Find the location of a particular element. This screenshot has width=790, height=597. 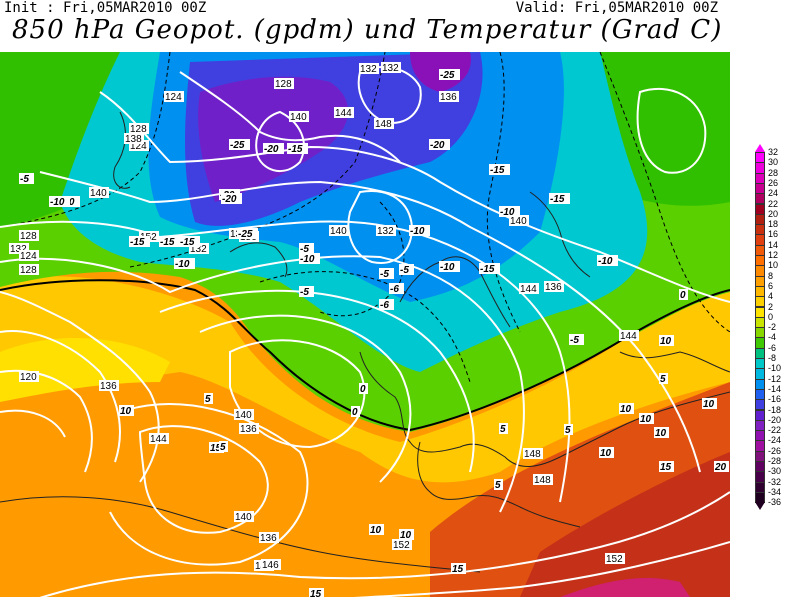

colorbar-label: -32 is located at coordinates (775, 481).